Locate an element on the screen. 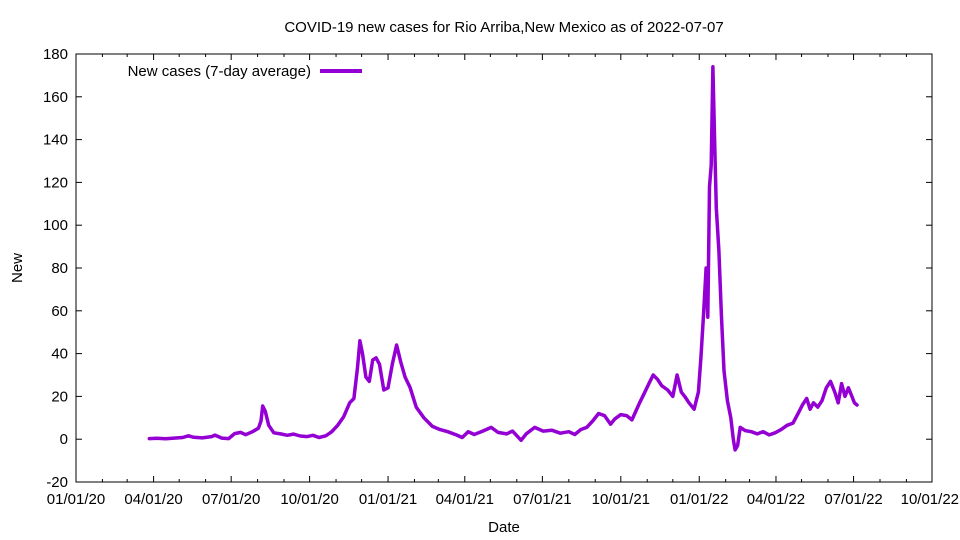  x-tick-label: 07/01/22 is located at coordinates (853, 499).